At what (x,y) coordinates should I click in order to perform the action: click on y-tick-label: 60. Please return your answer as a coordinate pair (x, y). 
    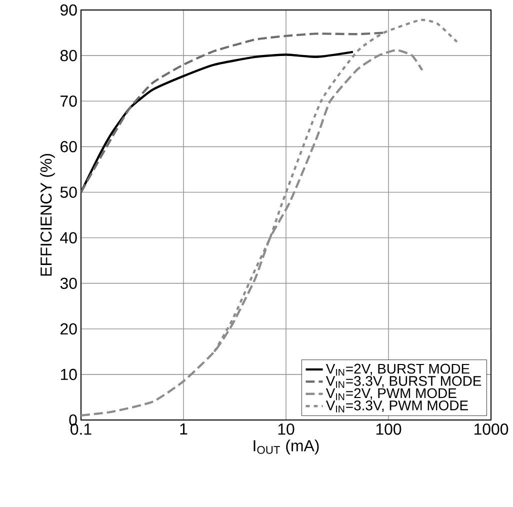
    Looking at the image, I should click on (68, 146).